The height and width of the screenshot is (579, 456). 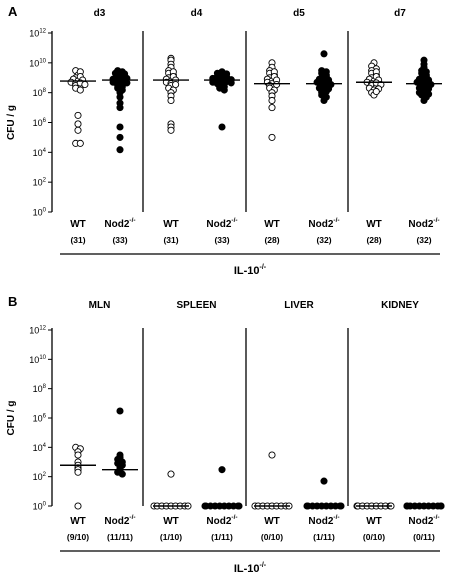 I want to click on il10-label-base: IL-10, so click(x=247, y=271).